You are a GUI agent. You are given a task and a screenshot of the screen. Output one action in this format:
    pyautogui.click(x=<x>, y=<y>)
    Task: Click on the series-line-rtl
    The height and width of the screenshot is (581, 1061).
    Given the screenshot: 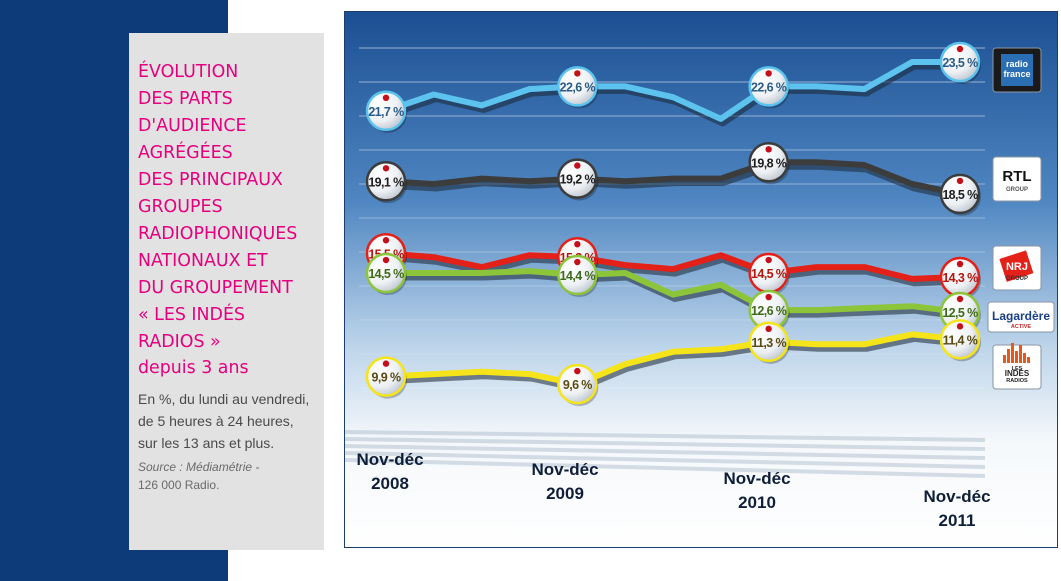 What is the action you would take?
    pyautogui.click(x=673, y=178)
    